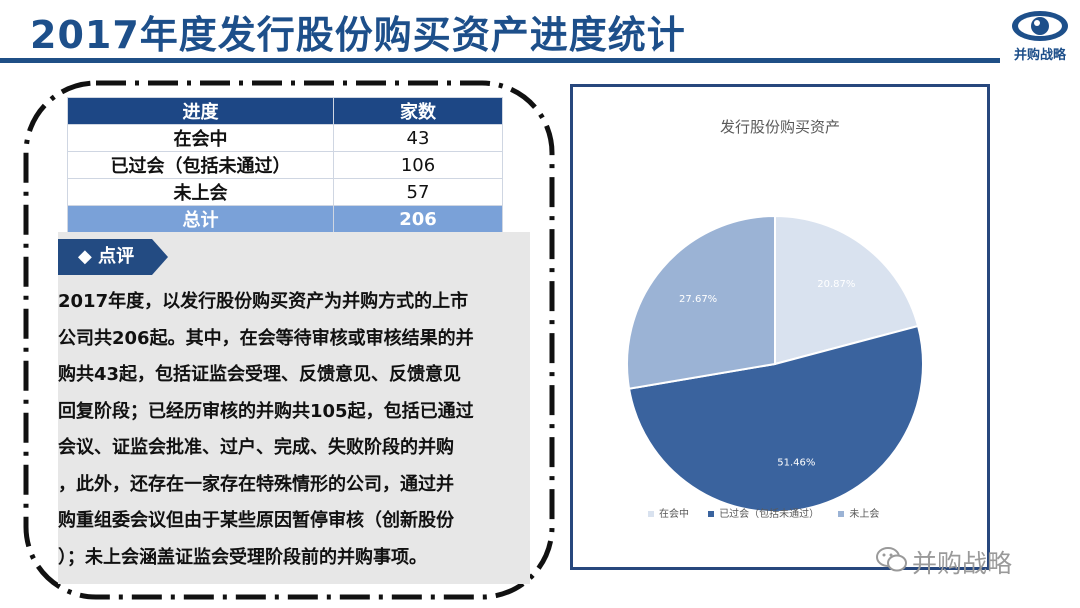 The width and height of the screenshot is (1080, 608). Describe the element at coordinates (105, 257) in the screenshot. I see `comment-badge: ◆ 点评` at that location.